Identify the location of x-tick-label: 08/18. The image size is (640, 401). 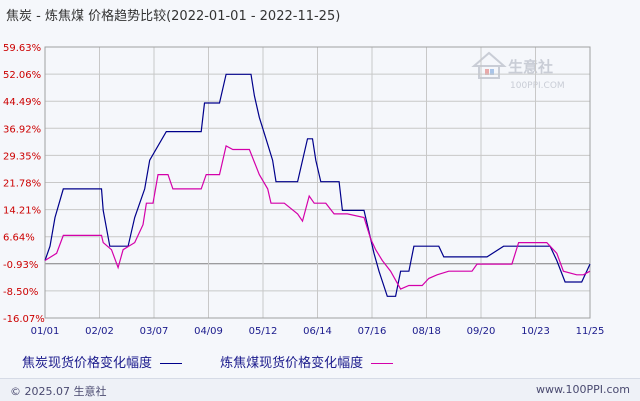
(426, 331).